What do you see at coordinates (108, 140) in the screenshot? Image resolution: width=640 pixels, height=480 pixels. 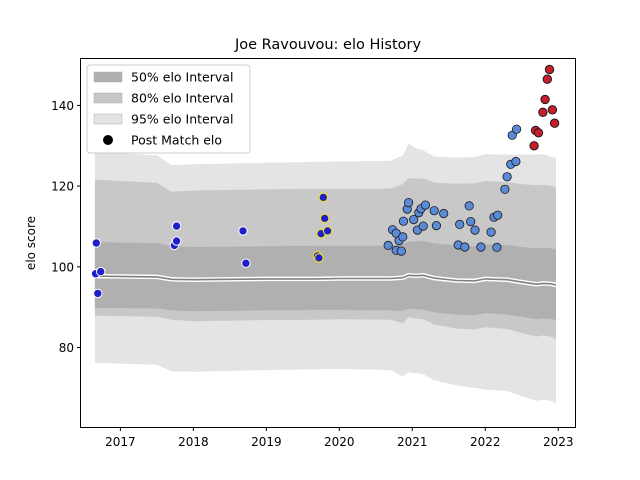 I see `legend-swatch-marker` at bounding box center [108, 140].